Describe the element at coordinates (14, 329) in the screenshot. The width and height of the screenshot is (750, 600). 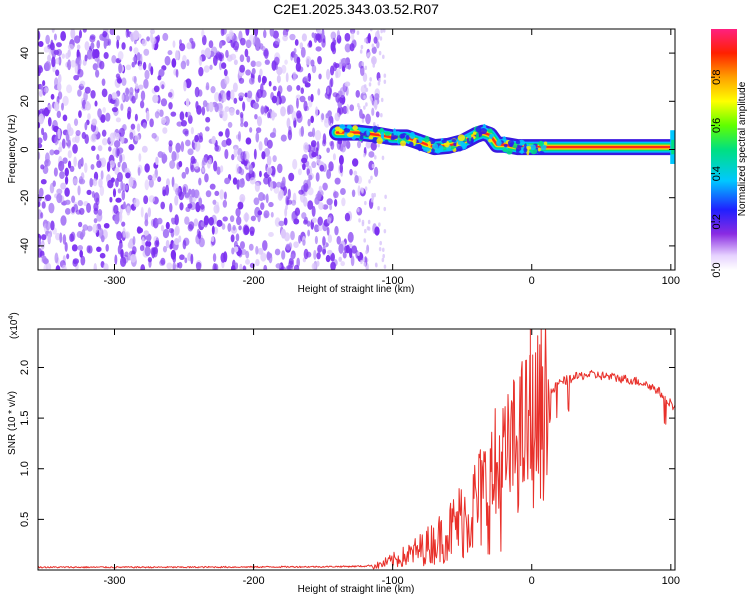
I see `snr-scale-base: (x10` at that location.